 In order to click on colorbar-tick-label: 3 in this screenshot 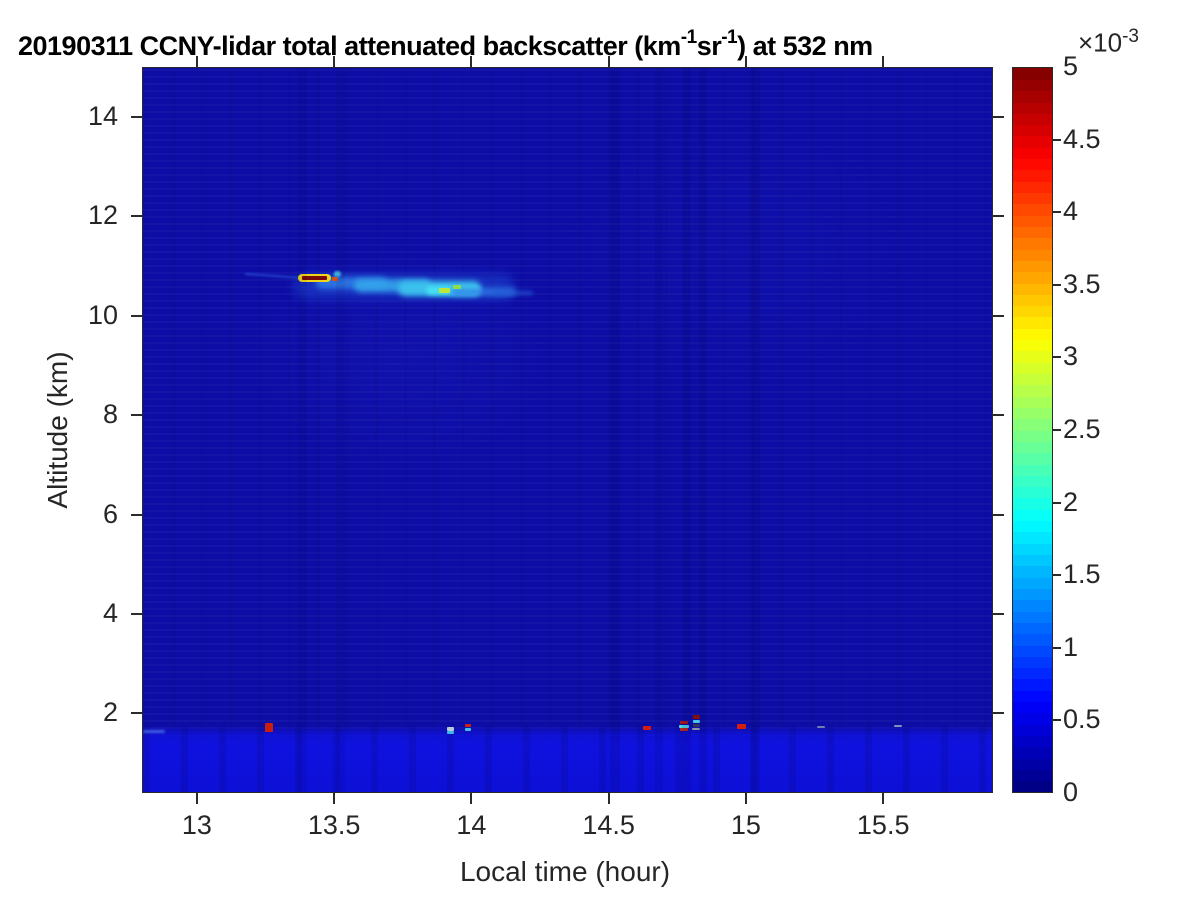, I will do `click(1071, 356)`.